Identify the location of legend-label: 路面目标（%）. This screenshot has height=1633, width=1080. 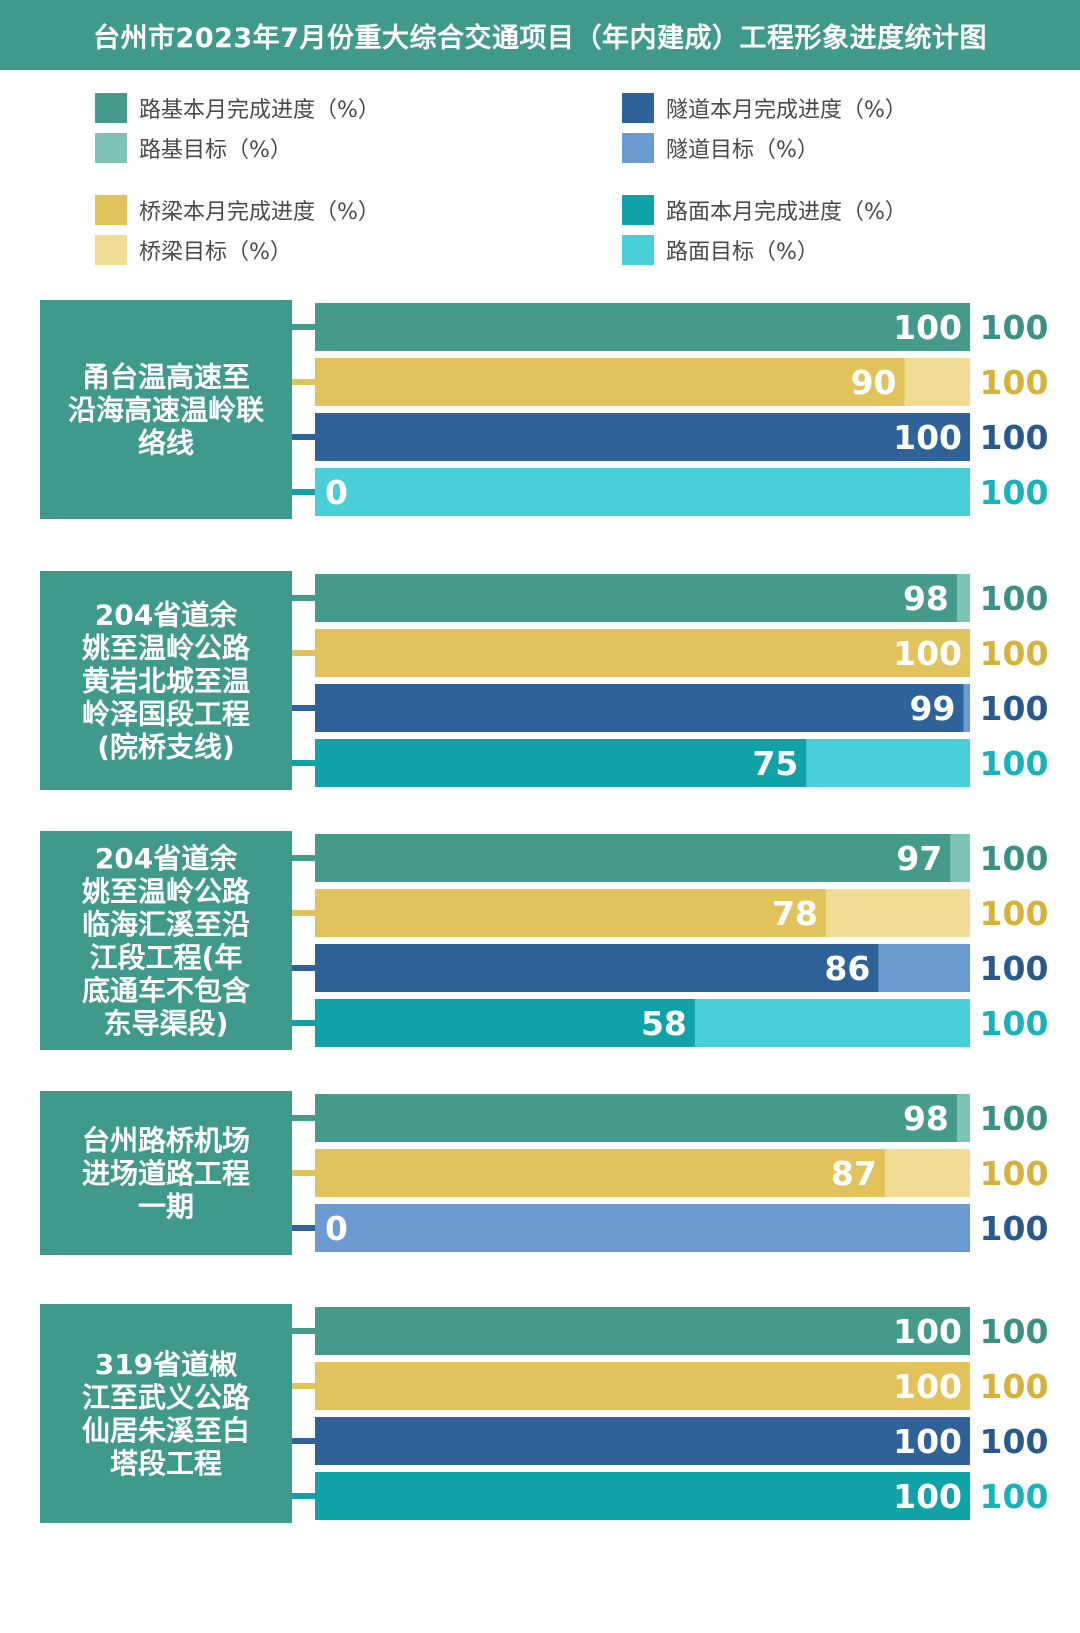
(742, 252).